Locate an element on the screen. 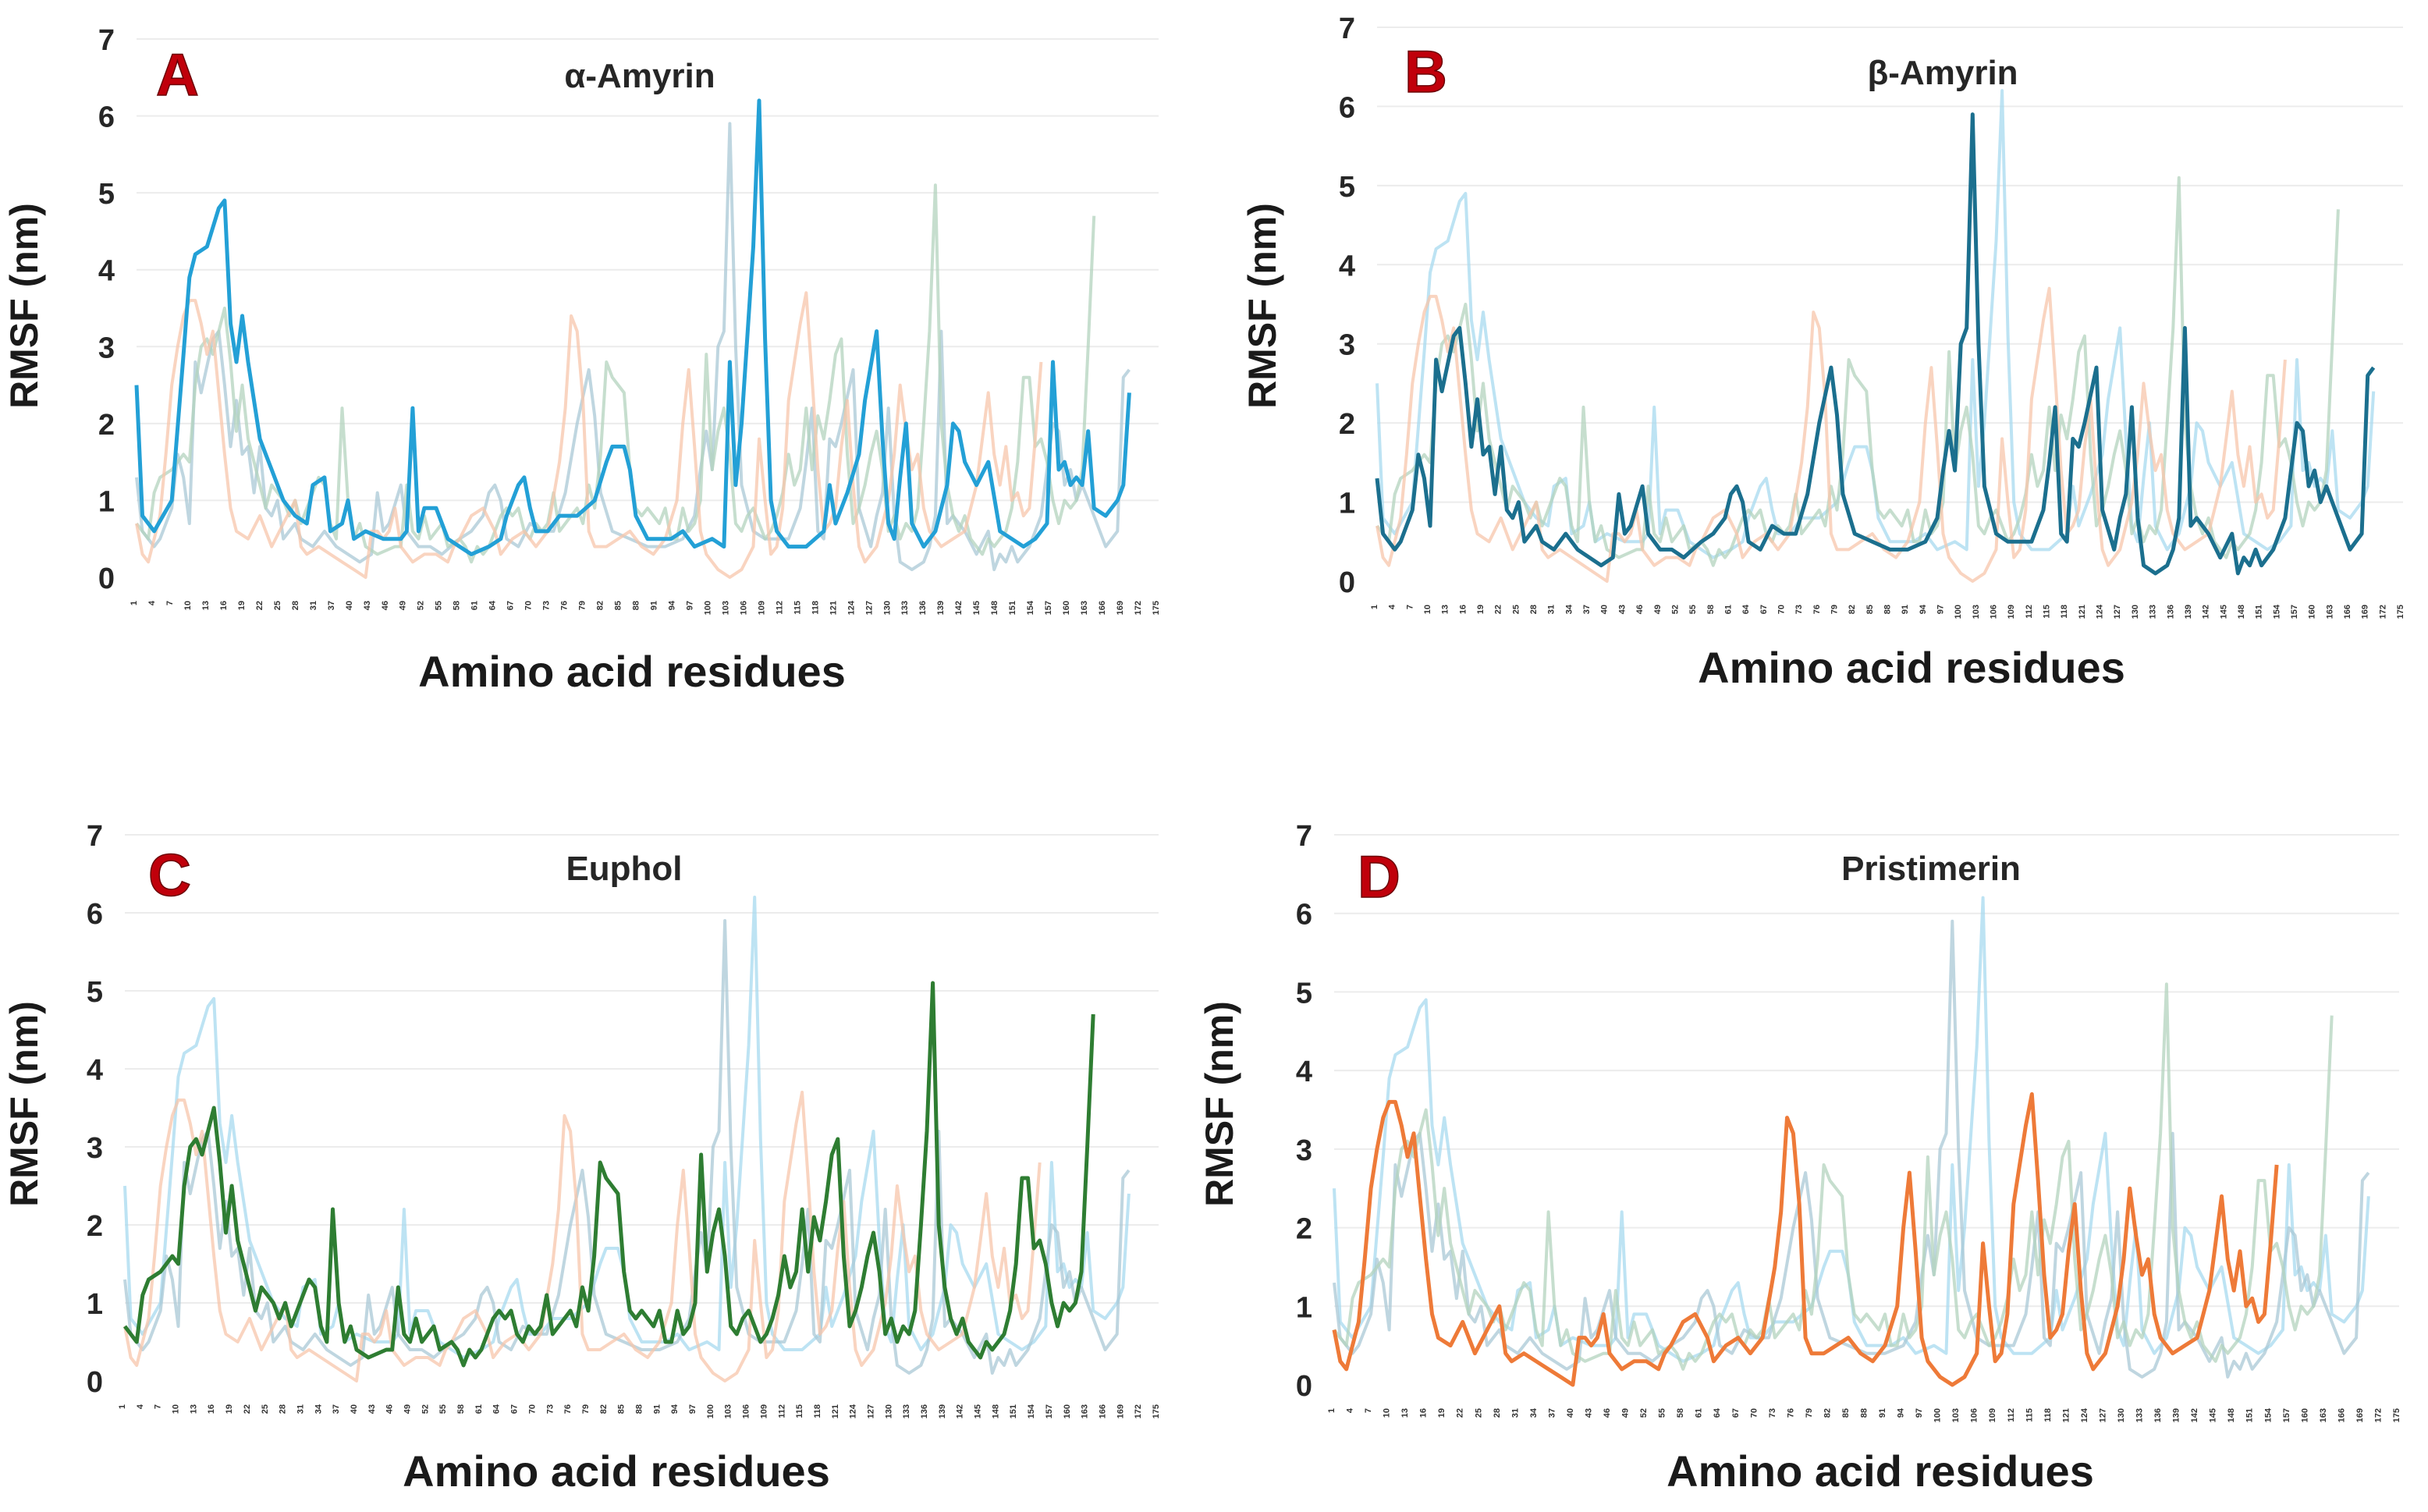  series-line-β-Amyrin is located at coordinates (1875, 344).